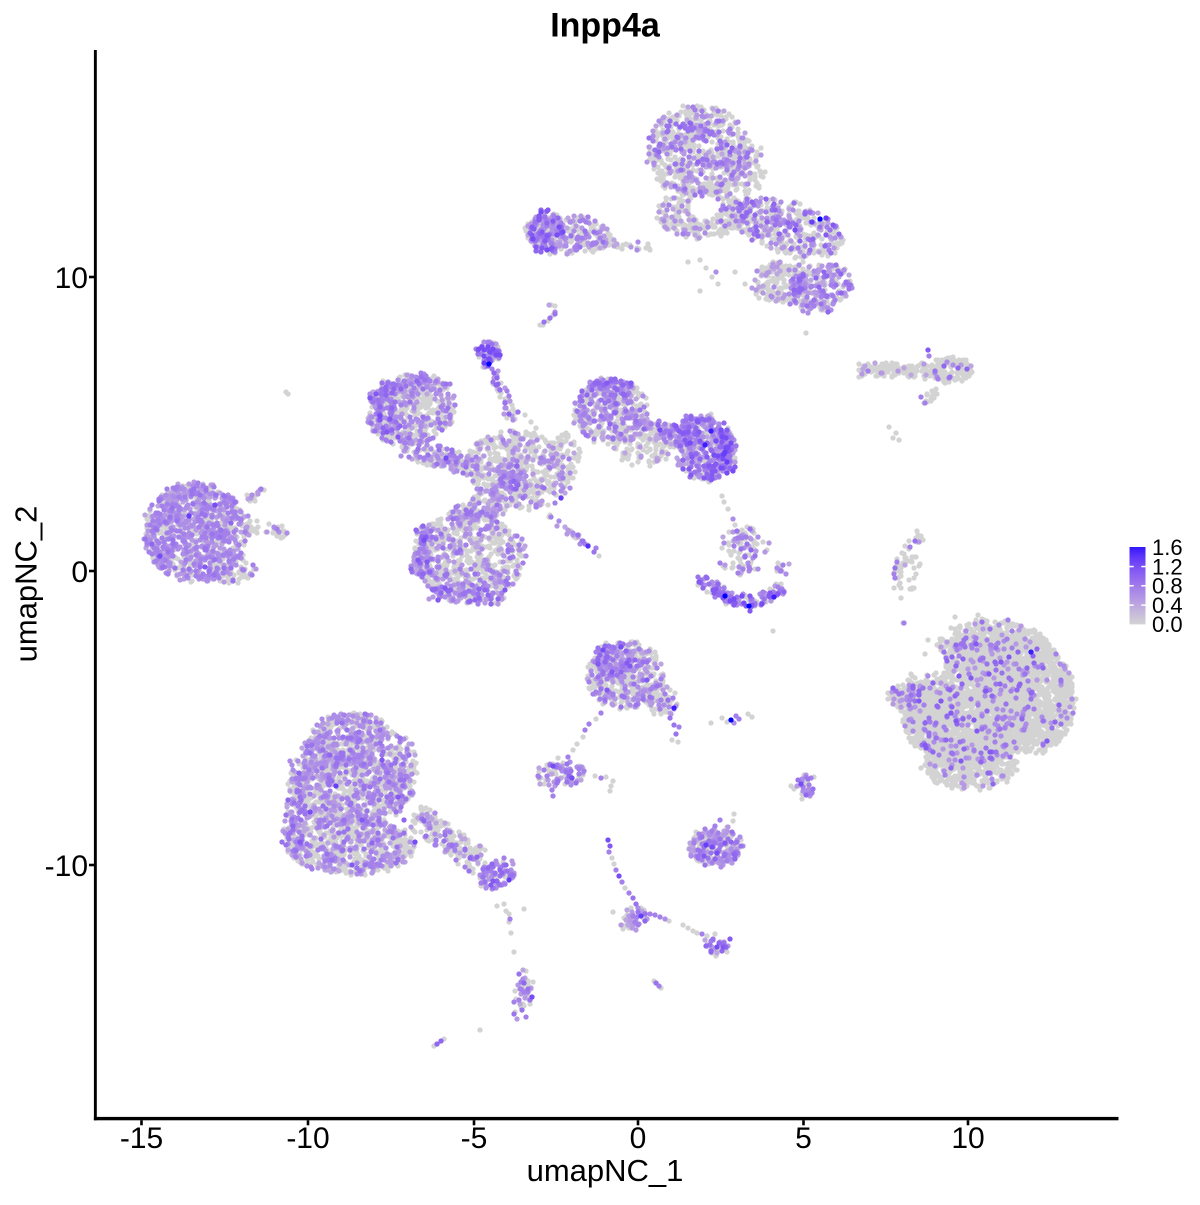 The height and width of the screenshot is (1205, 1200). I want to click on svg-text: -15, so click(141, 1138).